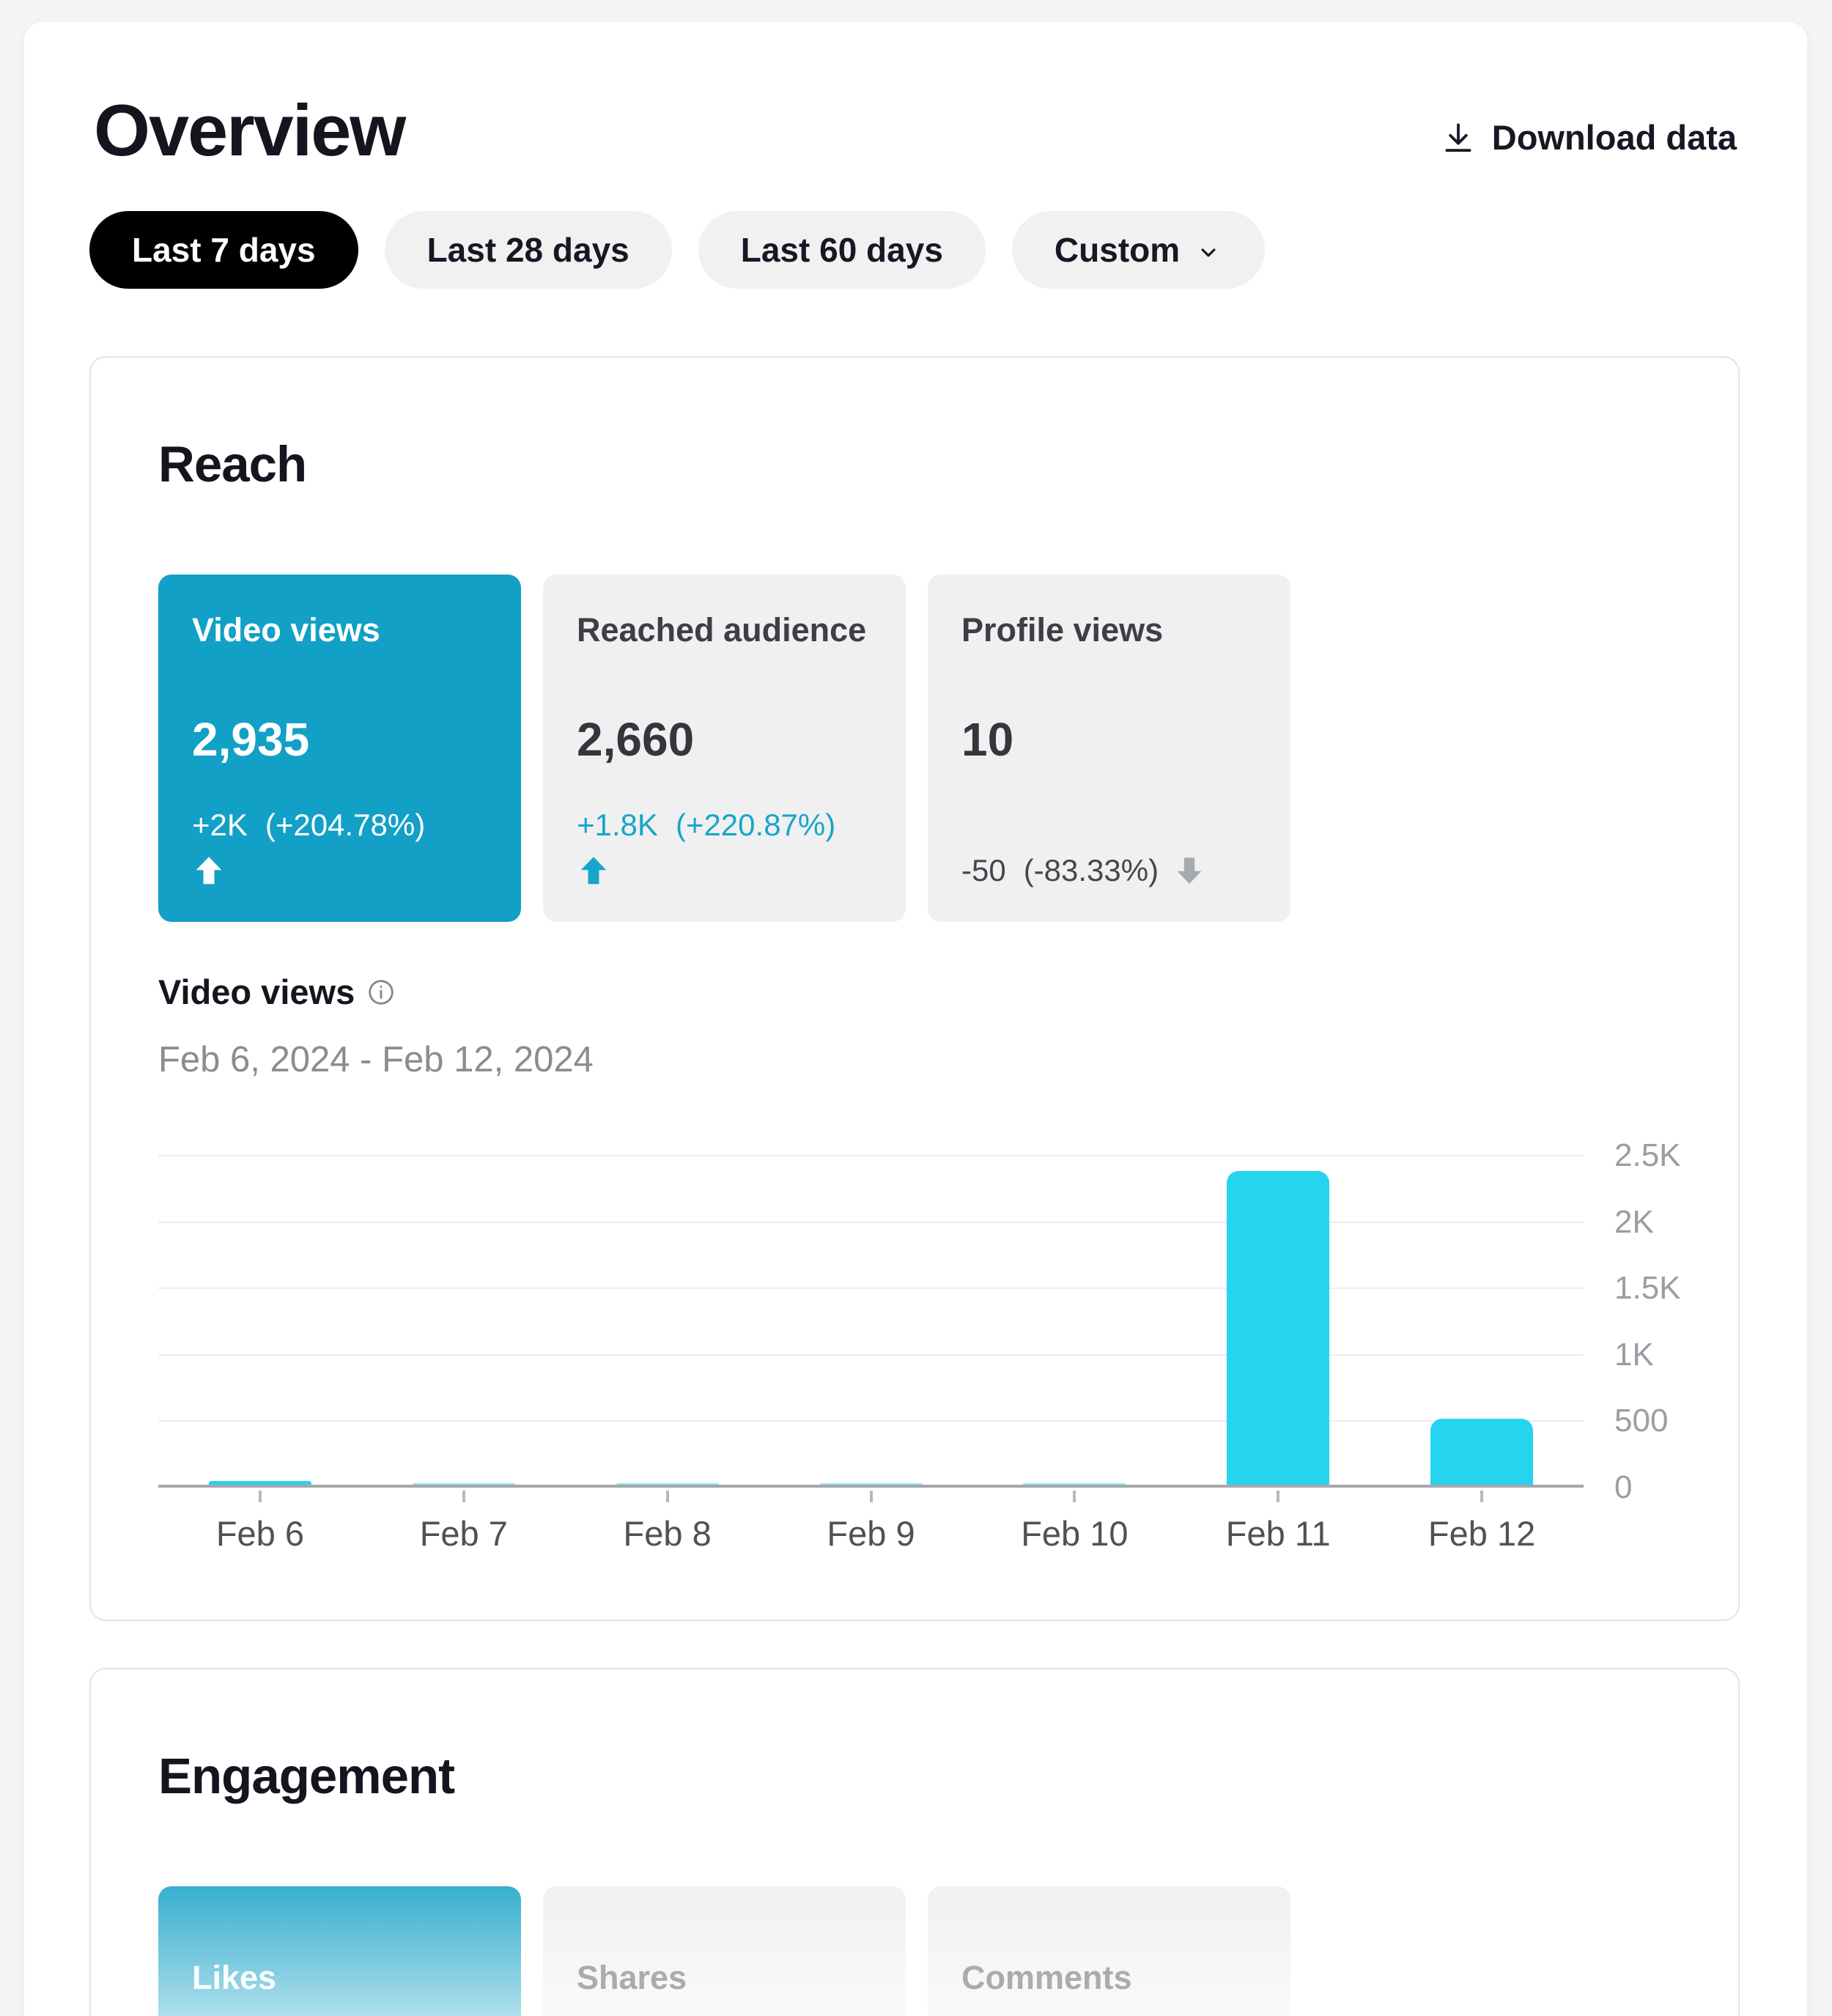 The image size is (1832, 2016). Describe the element at coordinates (339, 1951) in the screenshot. I see `metric-card-likes: Likes` at that location.